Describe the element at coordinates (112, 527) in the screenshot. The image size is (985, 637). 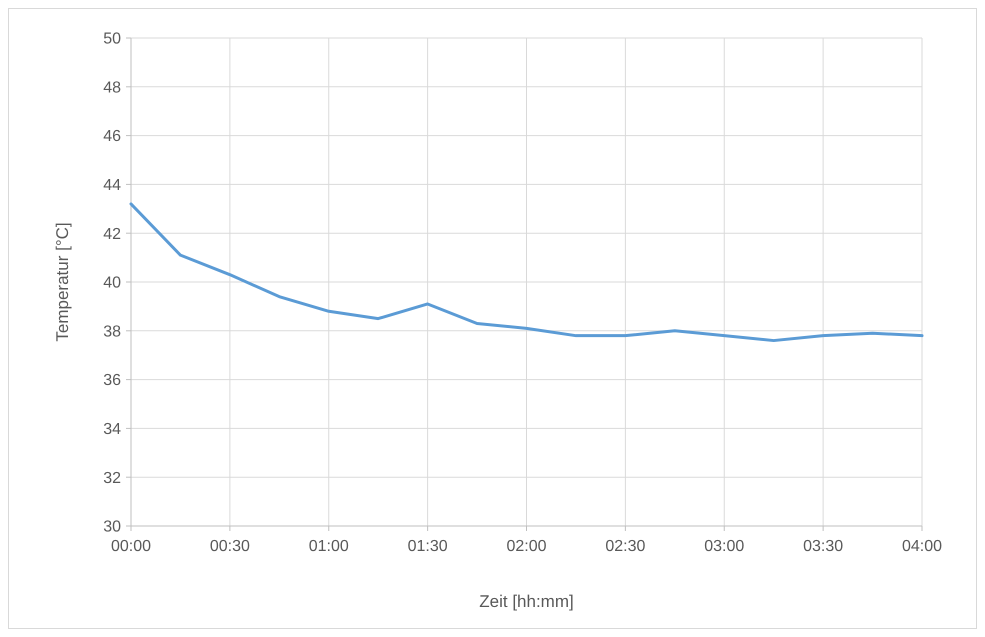
I see `y-tick-label: 30` at that location.